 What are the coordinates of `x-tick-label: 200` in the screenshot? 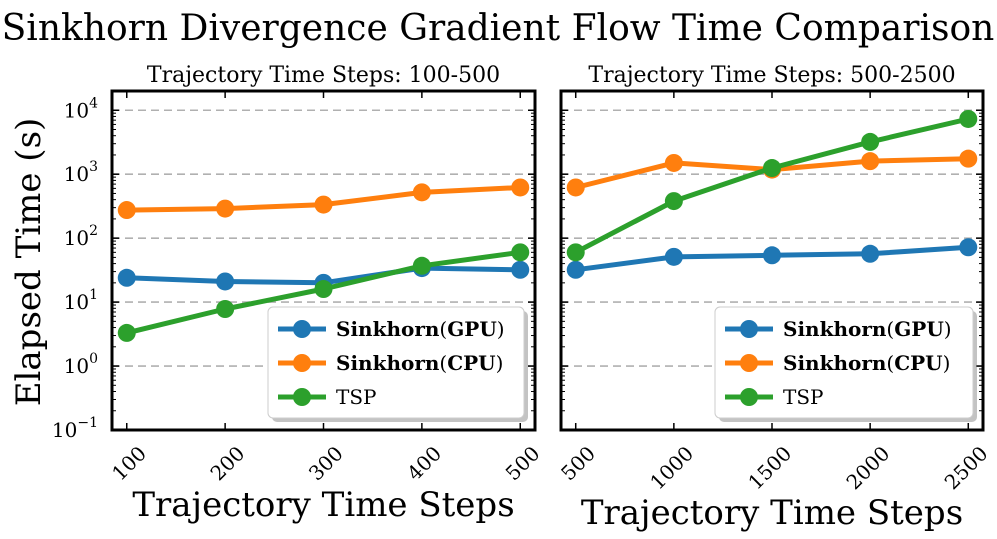 It's located at (227, 463).